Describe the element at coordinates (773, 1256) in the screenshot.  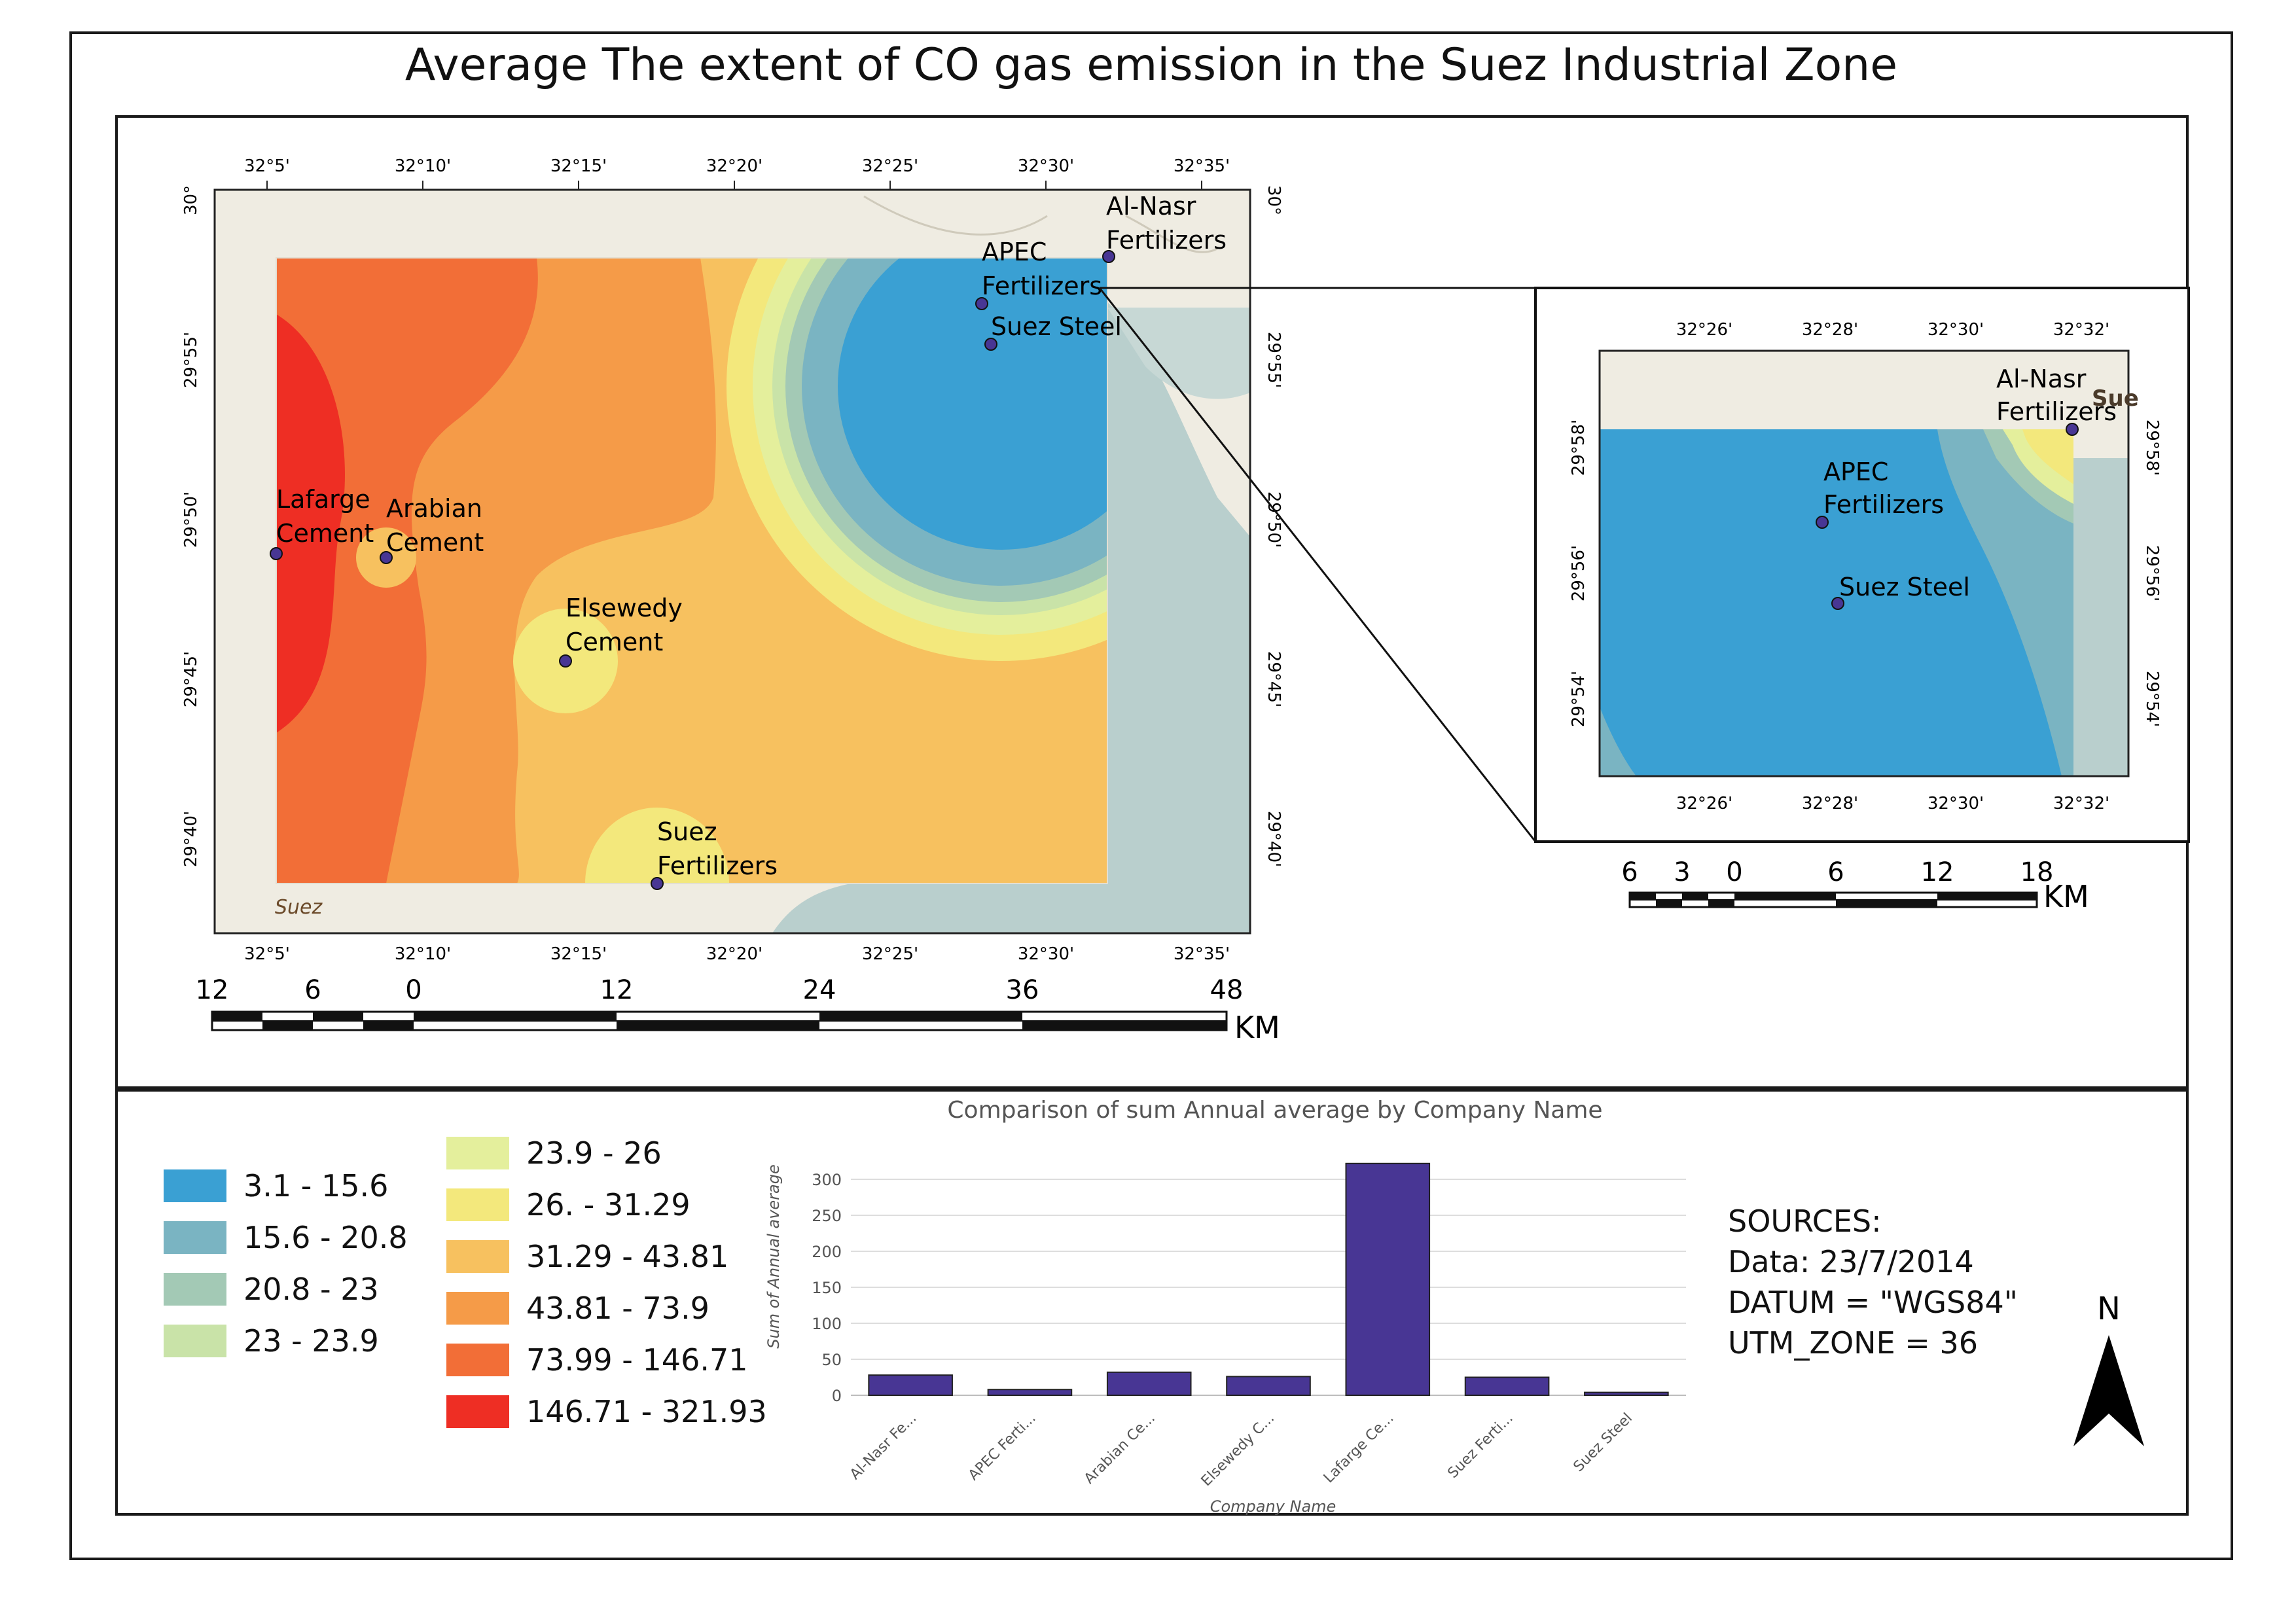
I see `chart-ylabel: Sum of Annual average` at that location.